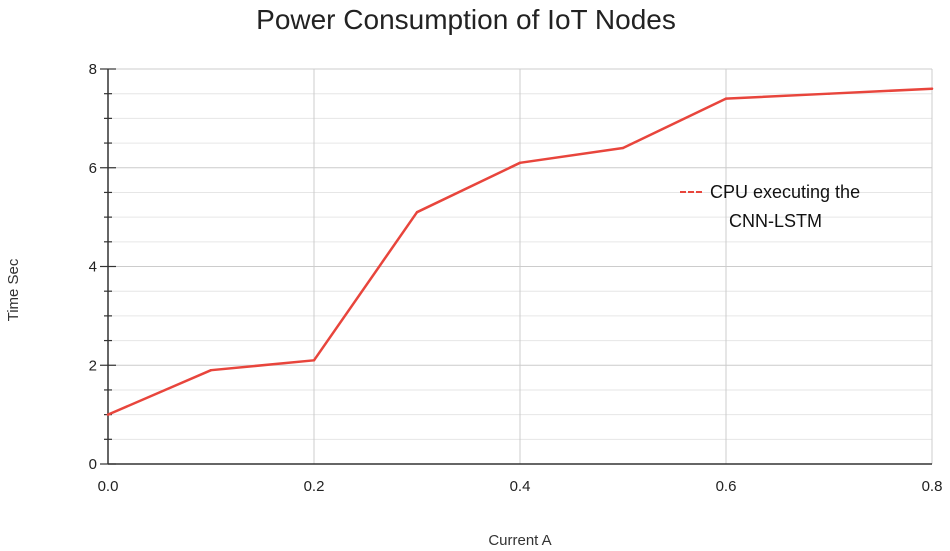  Describe the element at coordinates (93, 69) in the screenshot. I see `y-tick-label: 8` at that location.